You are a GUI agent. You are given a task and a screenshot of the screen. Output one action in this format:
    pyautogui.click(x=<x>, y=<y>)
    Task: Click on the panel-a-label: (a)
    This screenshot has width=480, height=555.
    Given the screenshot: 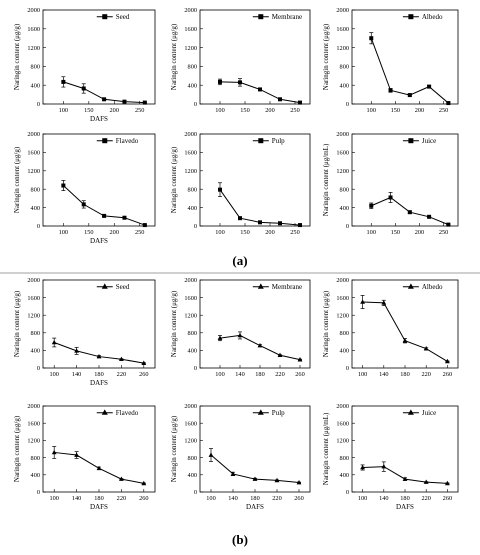 What is the action you would take?
    pyautogui.click(x=239, y=260)
    